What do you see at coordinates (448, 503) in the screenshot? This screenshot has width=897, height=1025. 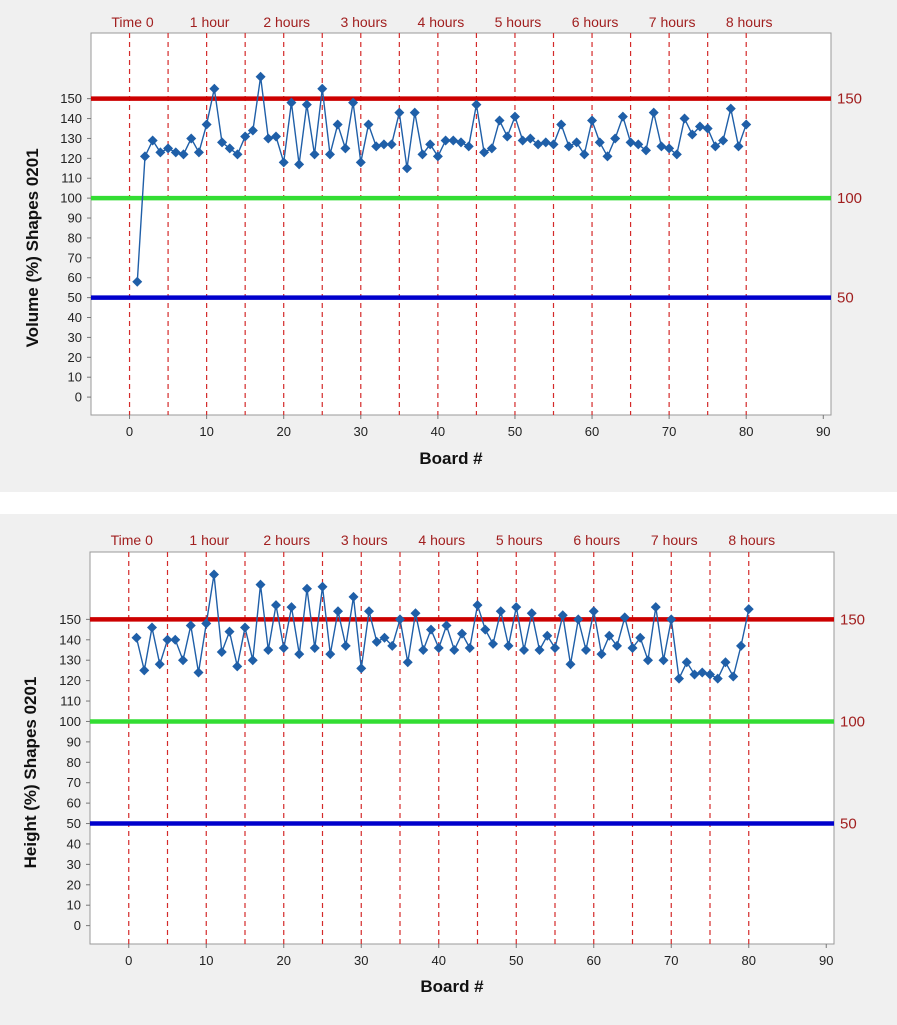 I see `panel-divider` at bounding box center [448, 503].